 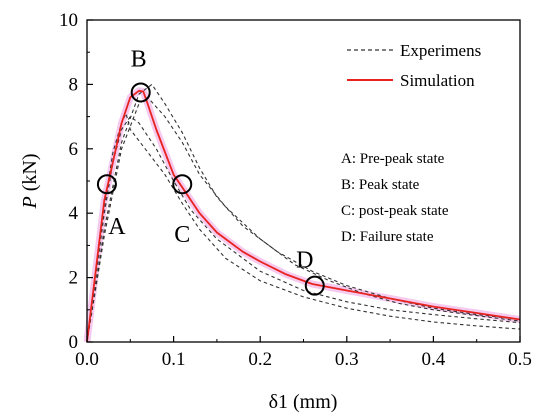 What do you see at coordinates (182, 184) in the screenshot?
I see `marker-circle-c` at bounding box center [182, 184].